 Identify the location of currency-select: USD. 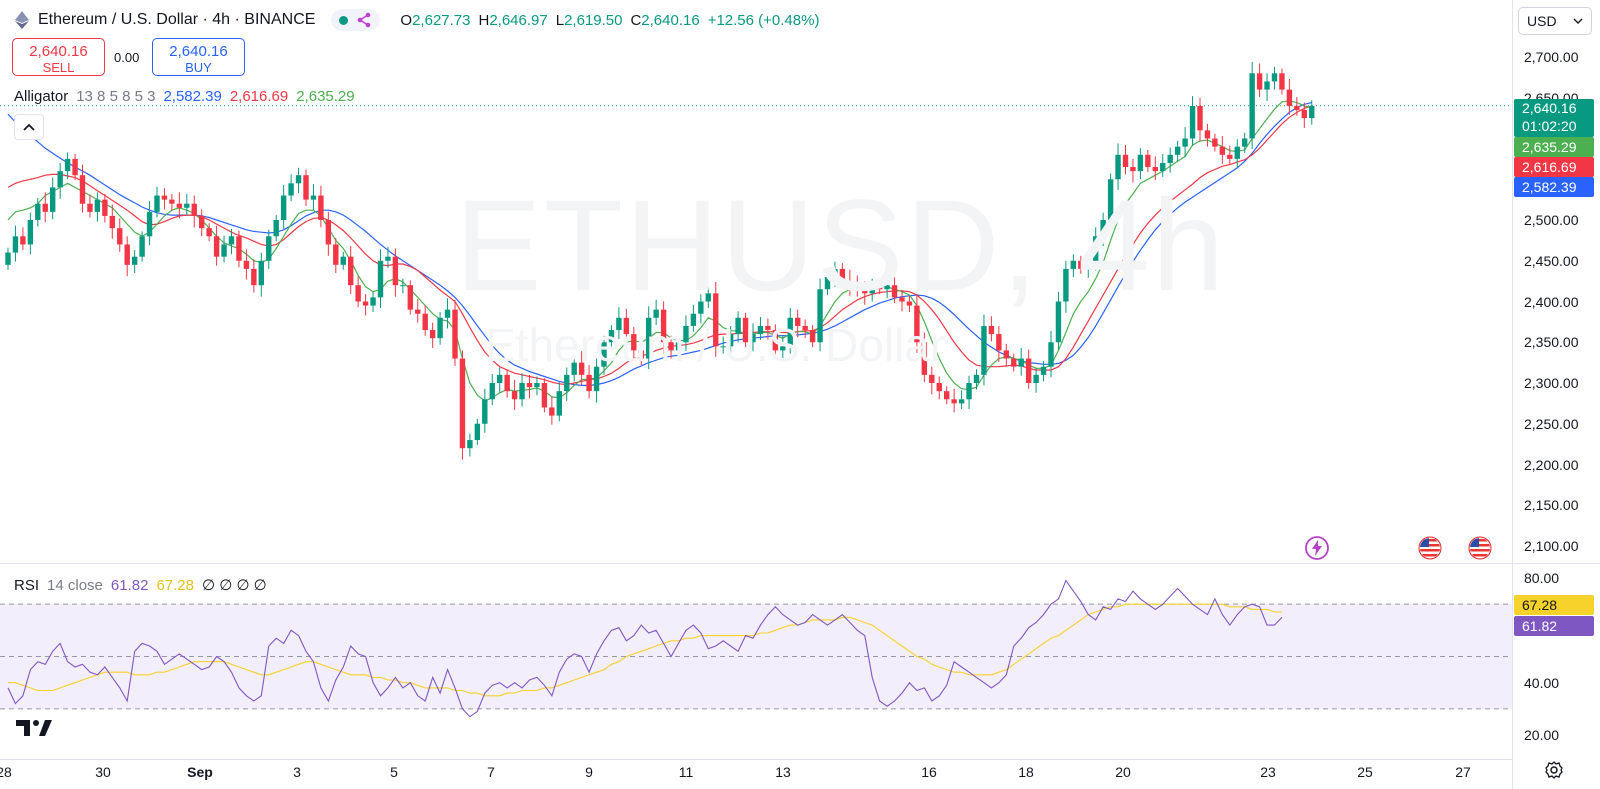
(1555, 21).